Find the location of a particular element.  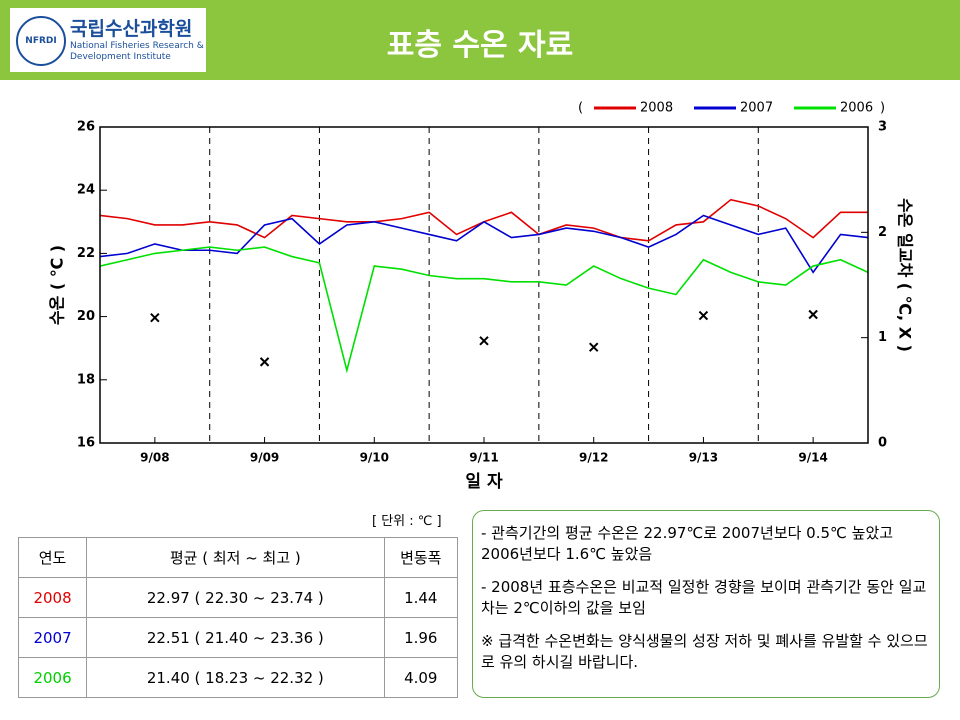

y2-axis-label: 수온 일교차 ( ℃, X ) is located at coordinates (905, 275).